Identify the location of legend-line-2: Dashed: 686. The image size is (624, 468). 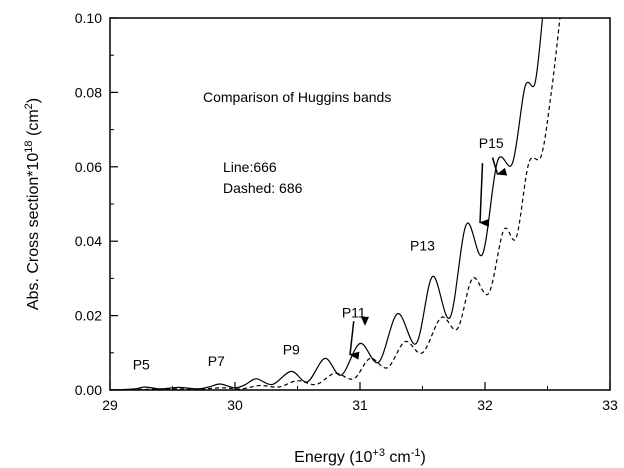
(263, 188).